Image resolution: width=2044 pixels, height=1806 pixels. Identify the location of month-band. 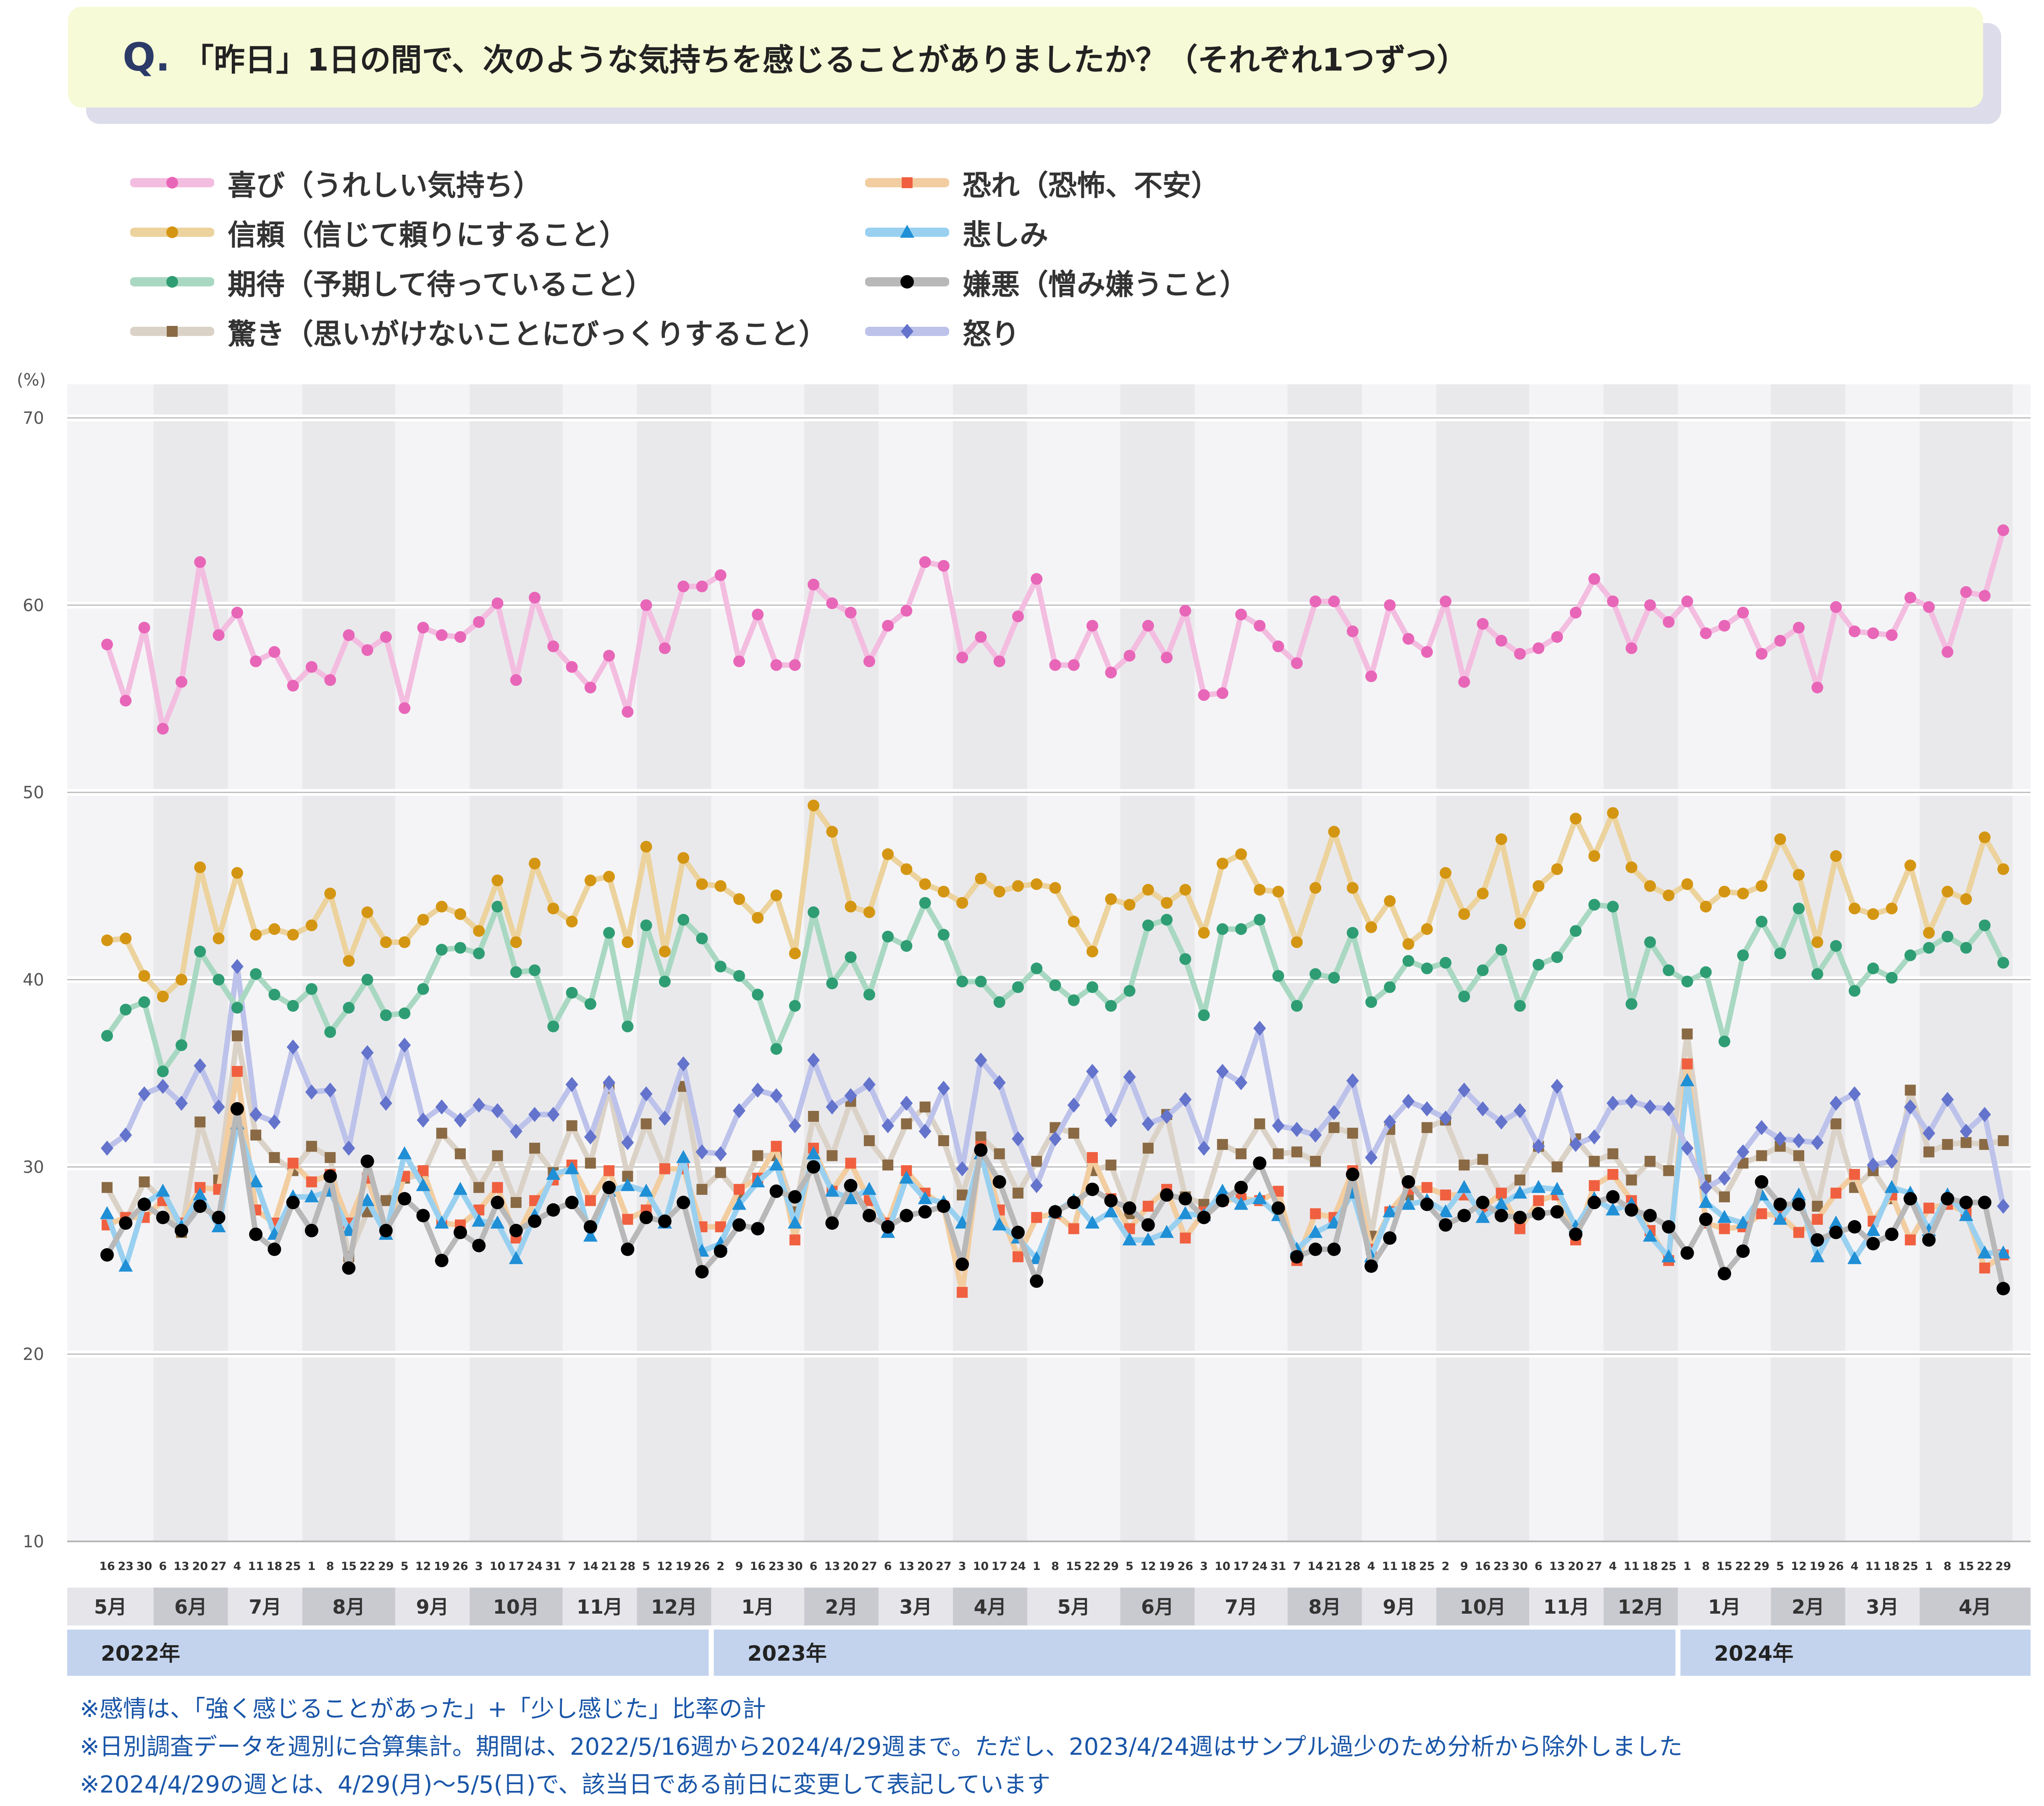
(1483, 962).